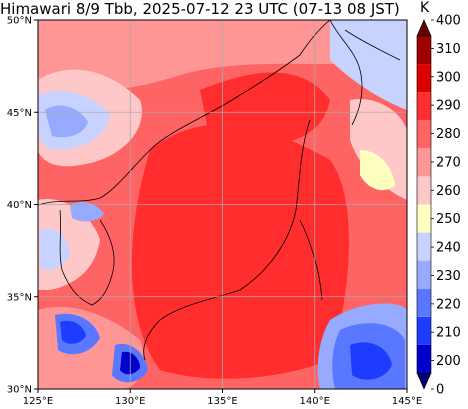 Image resolution: width=468 pixels, height=409 pixels. Describe the element at coordinates (448, 134) in the screenshot. I see `colorbar-tick-label: 280` at that location.